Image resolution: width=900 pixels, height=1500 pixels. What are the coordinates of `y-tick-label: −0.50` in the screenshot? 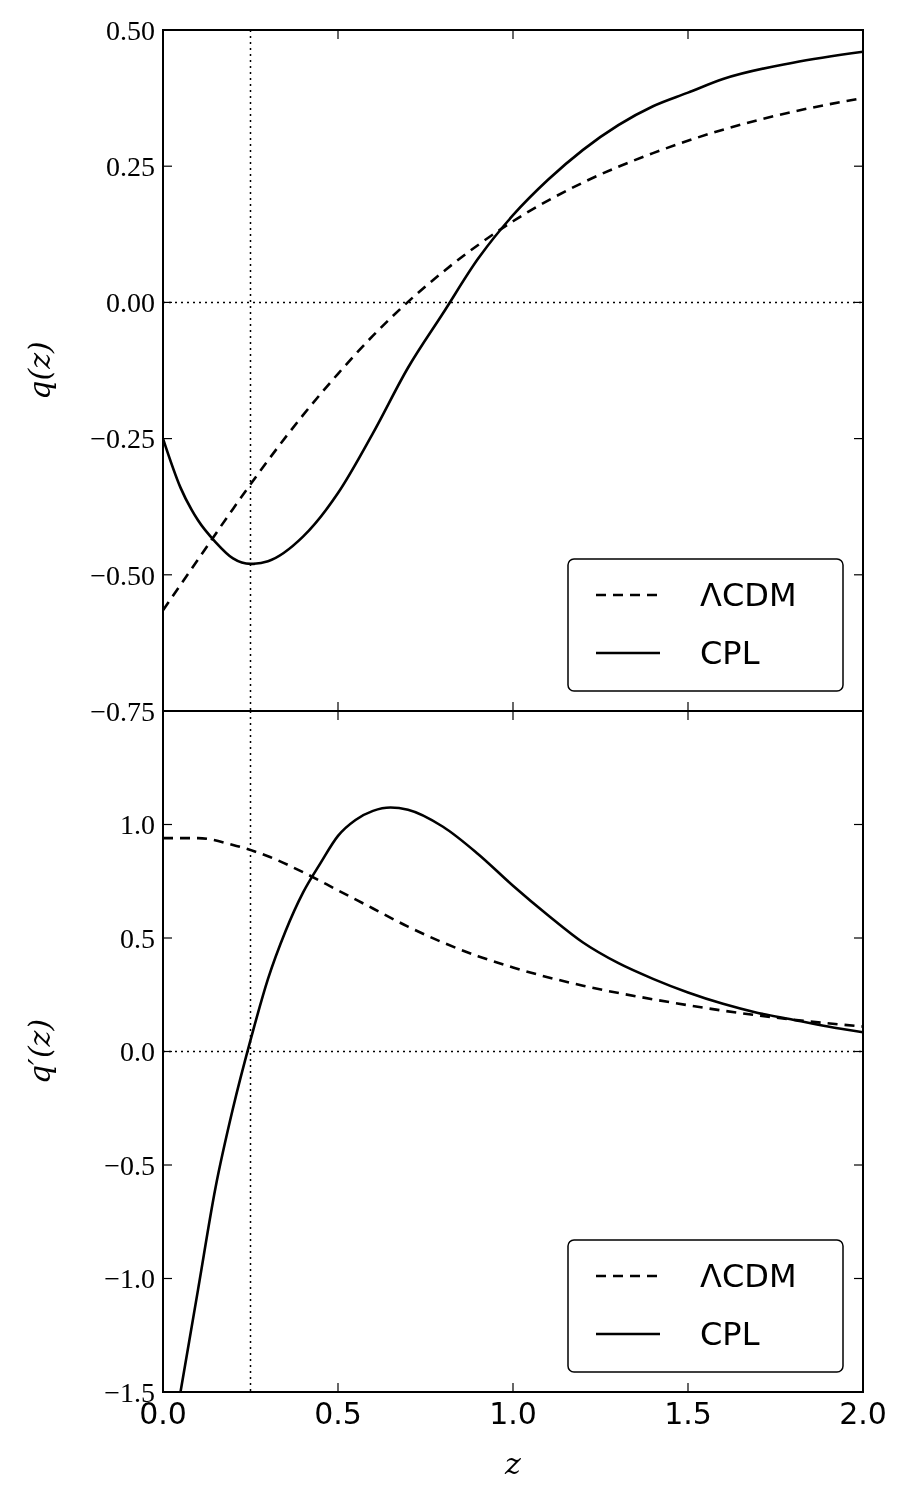 It's located at (122, 575).